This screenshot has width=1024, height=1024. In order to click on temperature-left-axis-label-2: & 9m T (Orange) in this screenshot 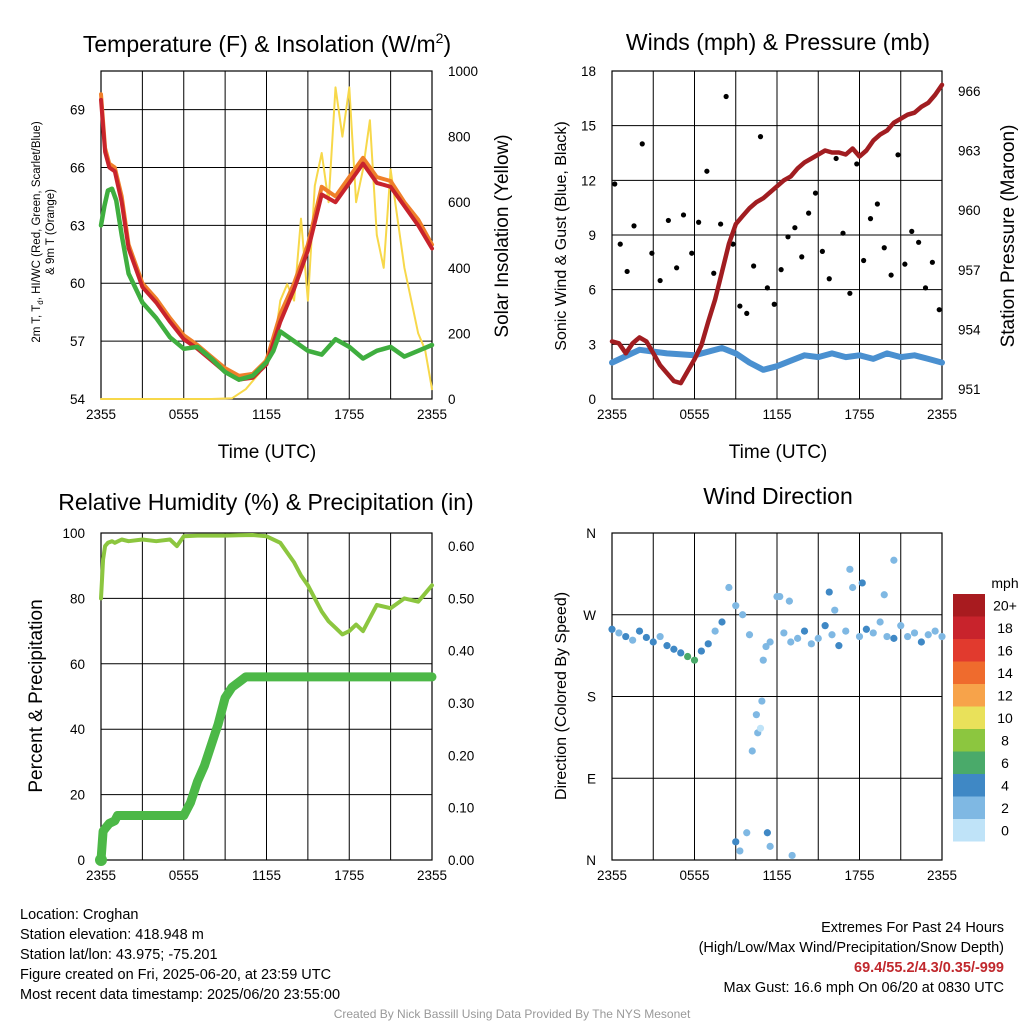, I will do `click(51, 232)`.